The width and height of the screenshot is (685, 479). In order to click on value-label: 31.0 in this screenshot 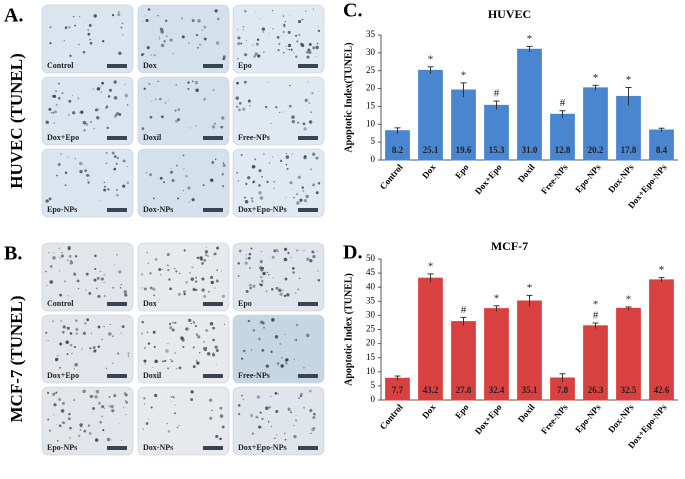, I will do `click(530, 150)`.